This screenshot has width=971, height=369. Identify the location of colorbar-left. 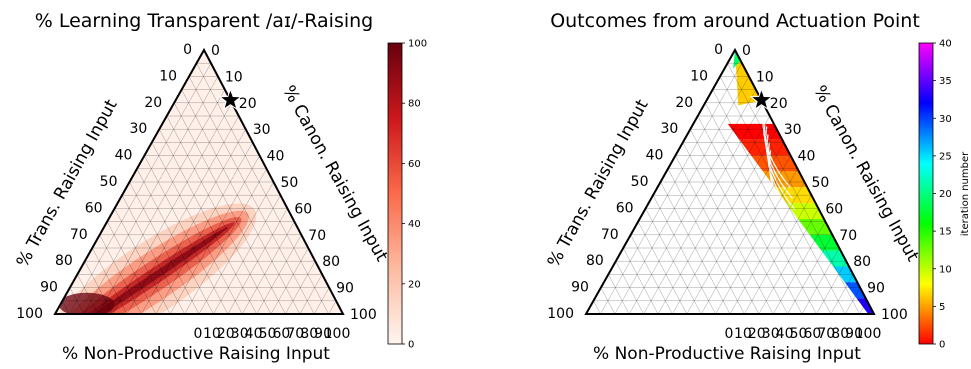
(395, 193).